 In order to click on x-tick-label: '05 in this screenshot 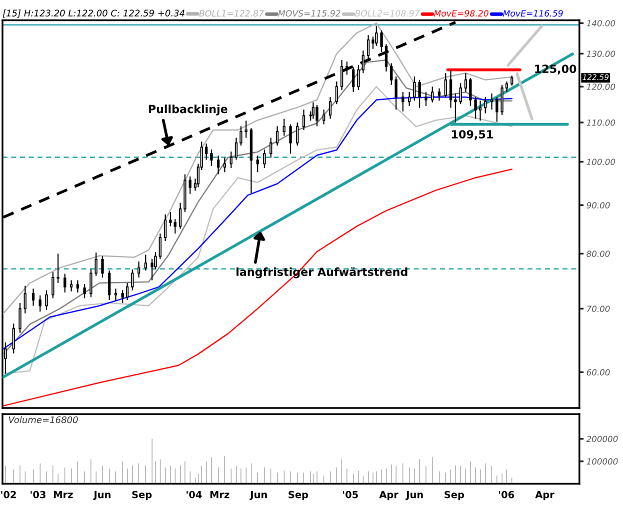, I will do `click(350, 494)`.